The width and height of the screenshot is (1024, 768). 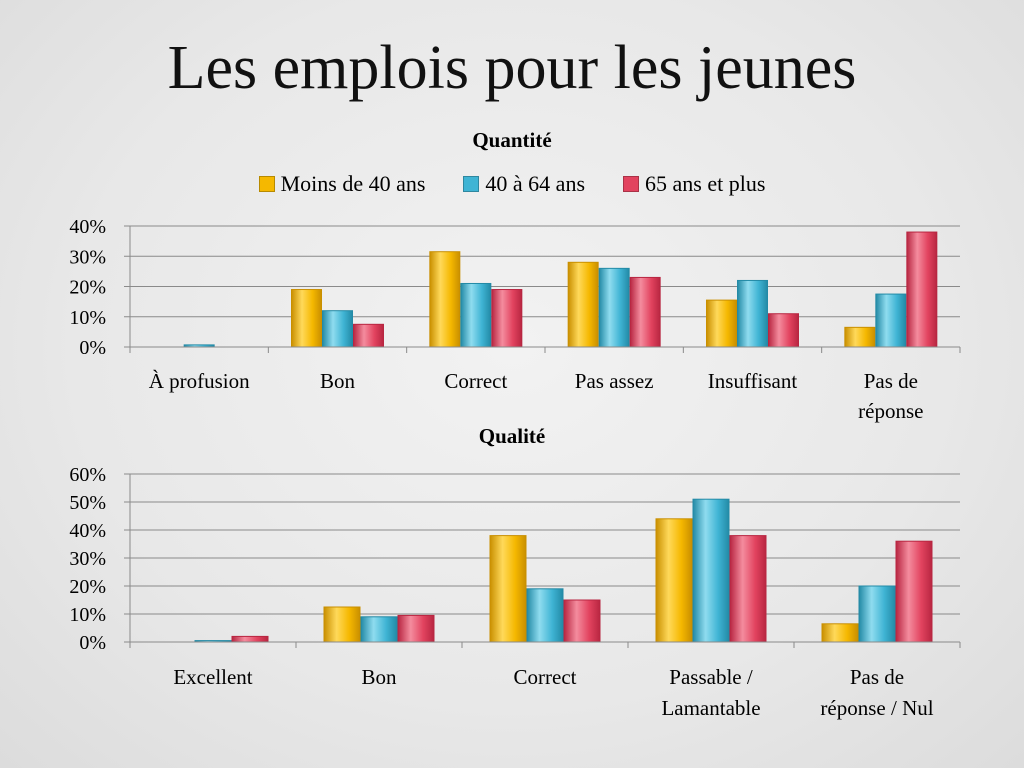 What do you see at coordinates (860, 337) in the screenshot?
I see `bar-pas-de-reponse-moins-de-40-ans` at bounding box center [860, 337].